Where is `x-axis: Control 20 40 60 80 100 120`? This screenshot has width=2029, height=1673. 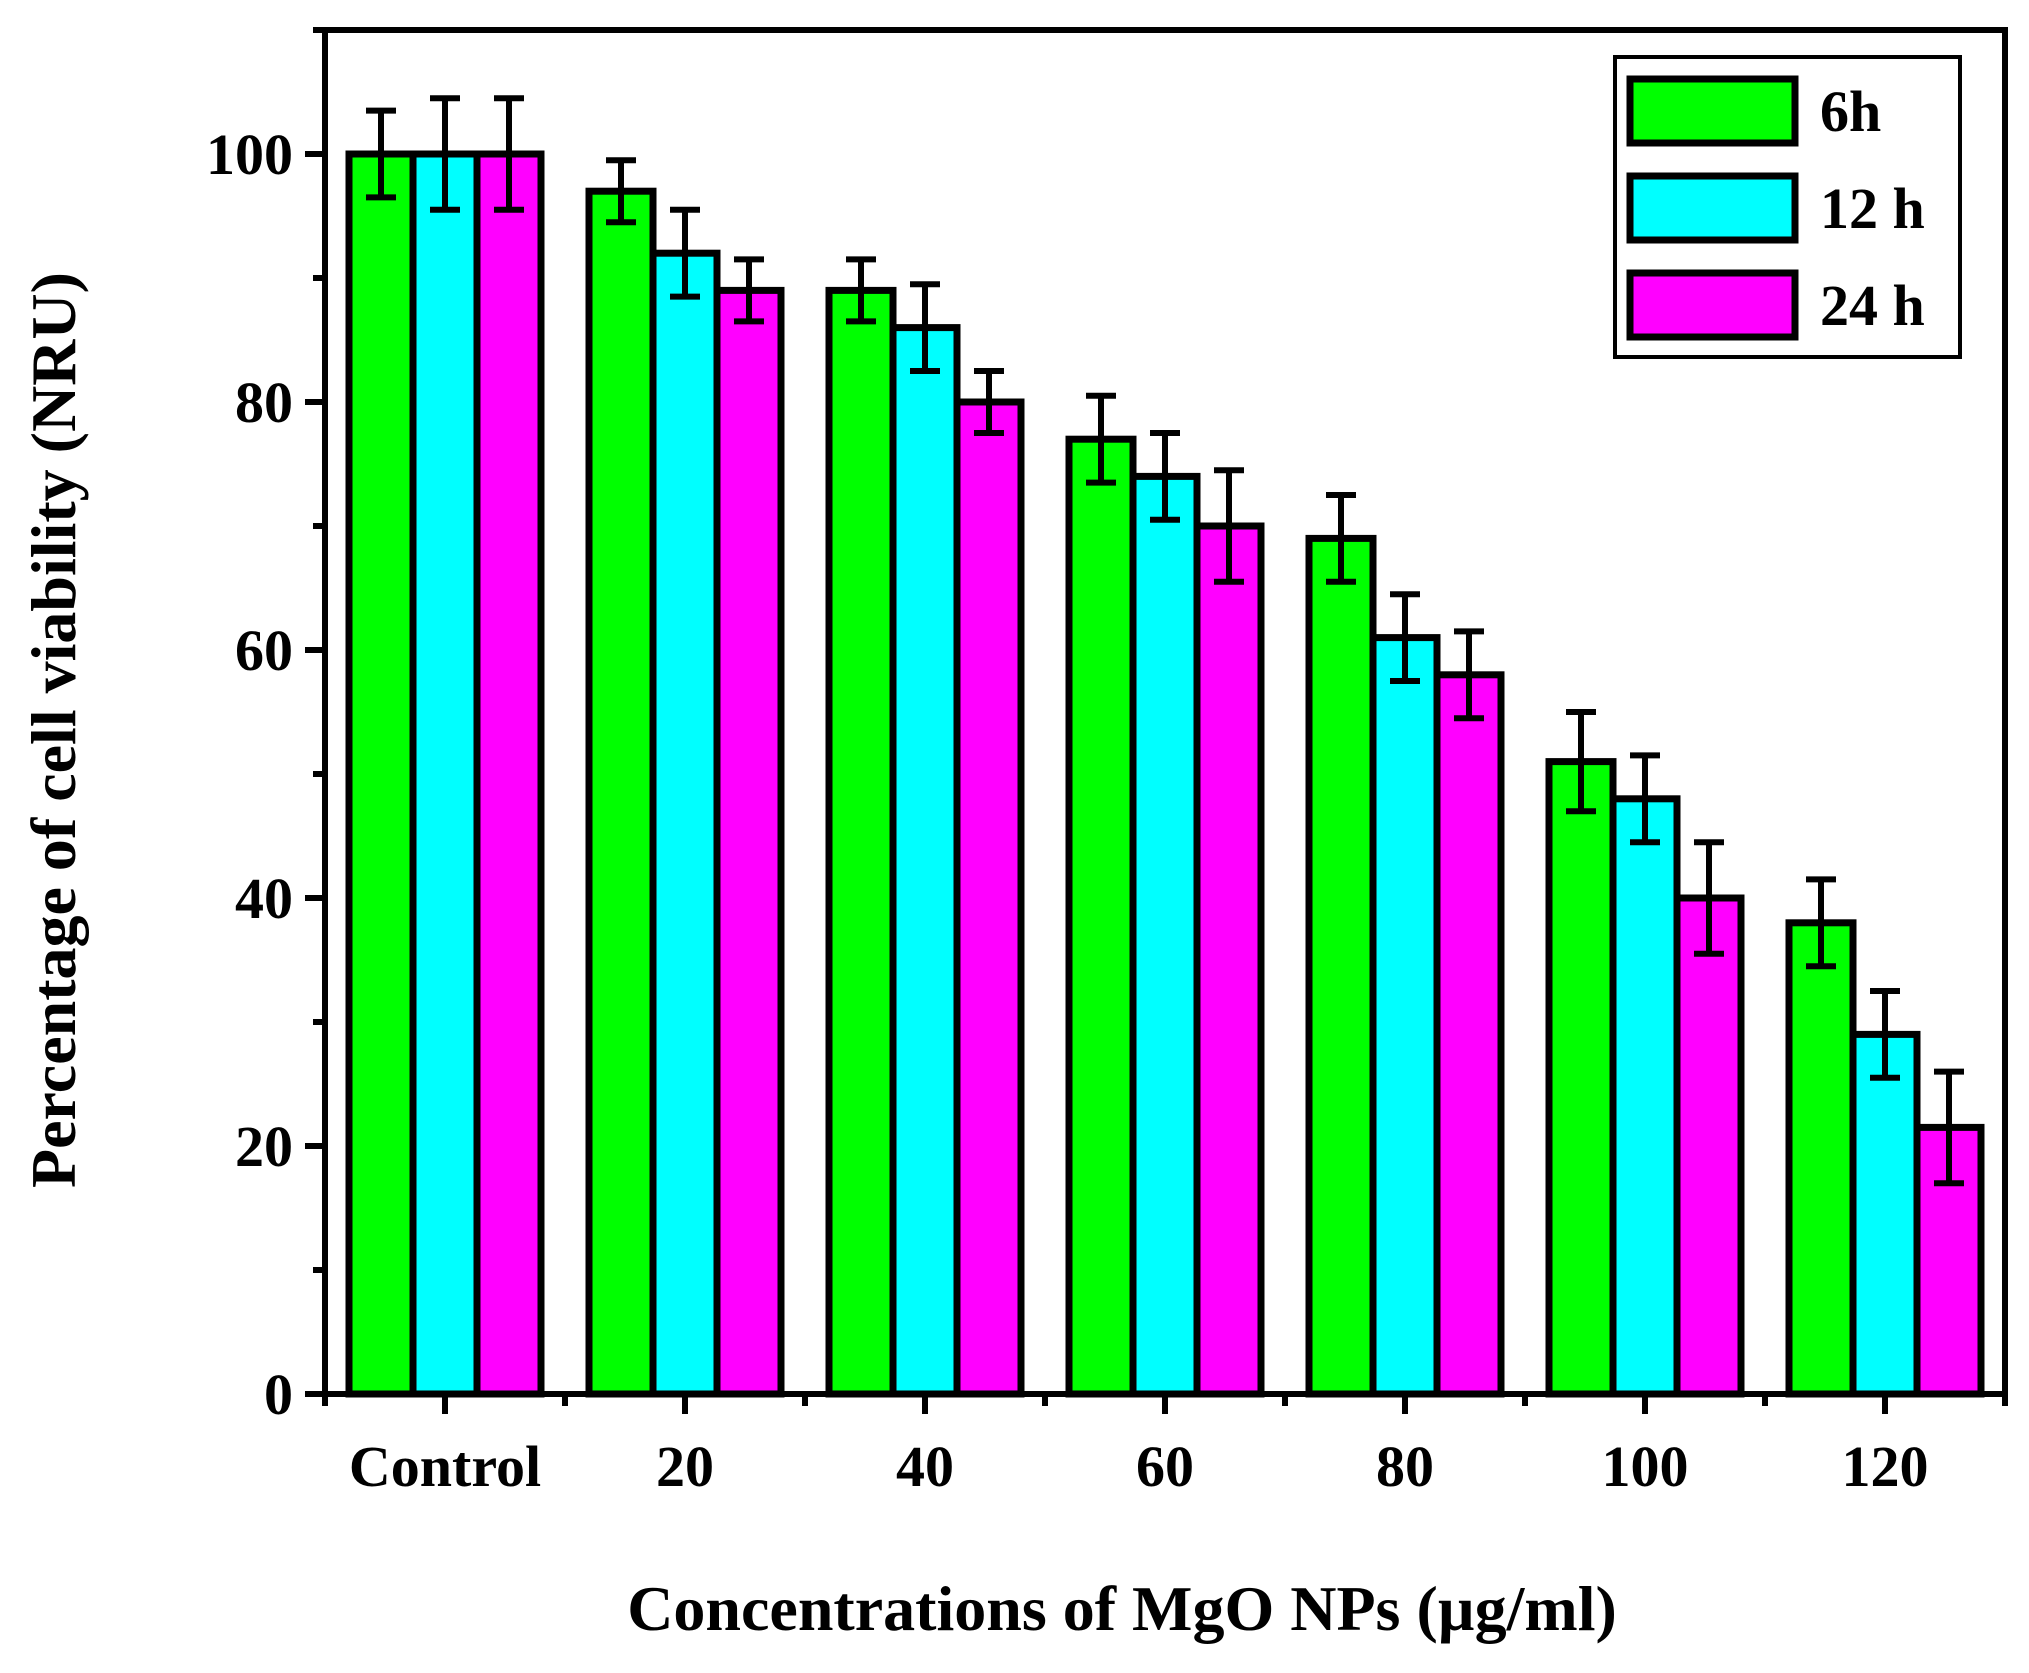 x-axis: Control 20 40 60 80 100 120 is located at coordinates (1165, 1446).